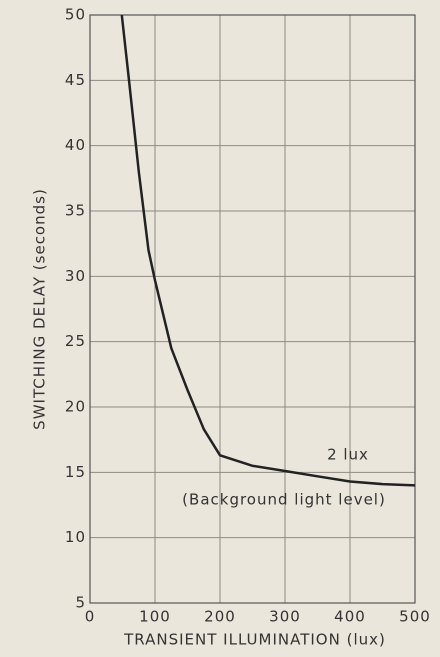 The image size is (440, 657). I want to click on y-tick-label: 20, so click(75, 407).